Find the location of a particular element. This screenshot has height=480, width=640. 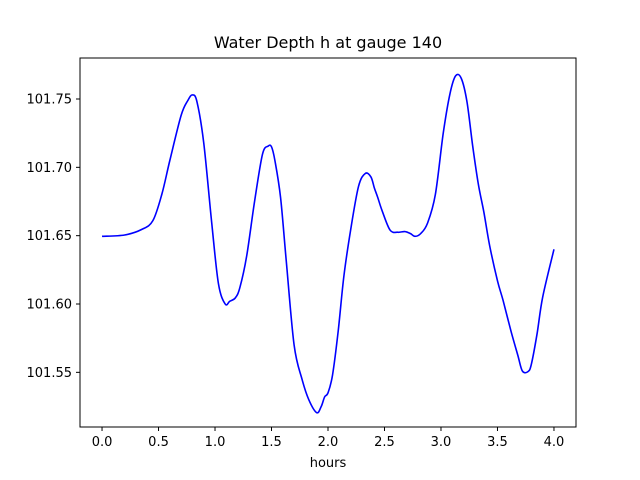

x-tick-label: 2.0 is located at coordinates (328, 442).